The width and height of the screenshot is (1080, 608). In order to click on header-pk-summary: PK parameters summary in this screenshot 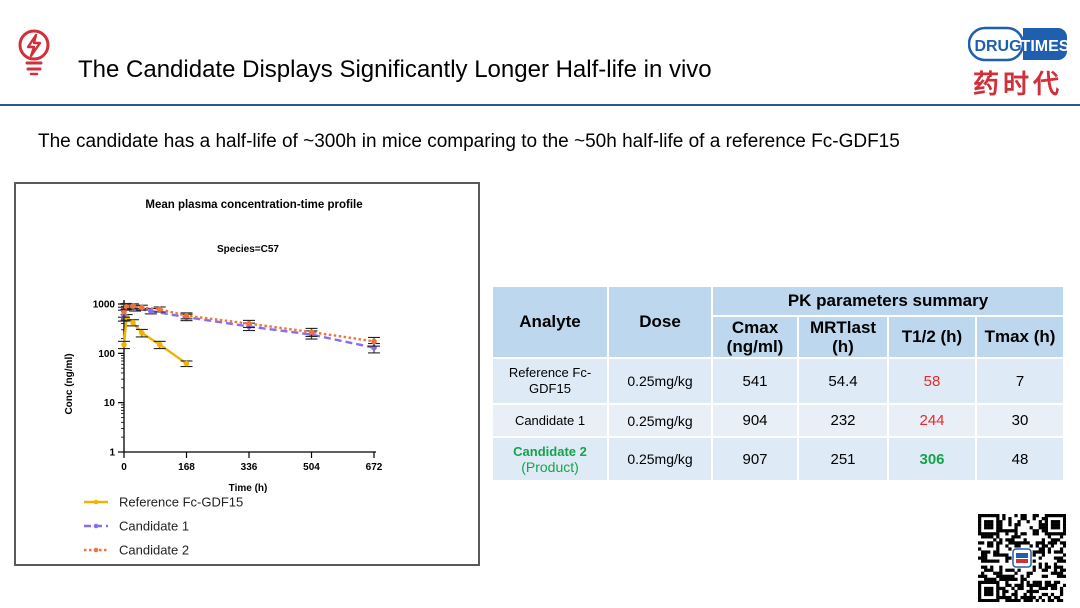, I will do `click(888, 301)`.